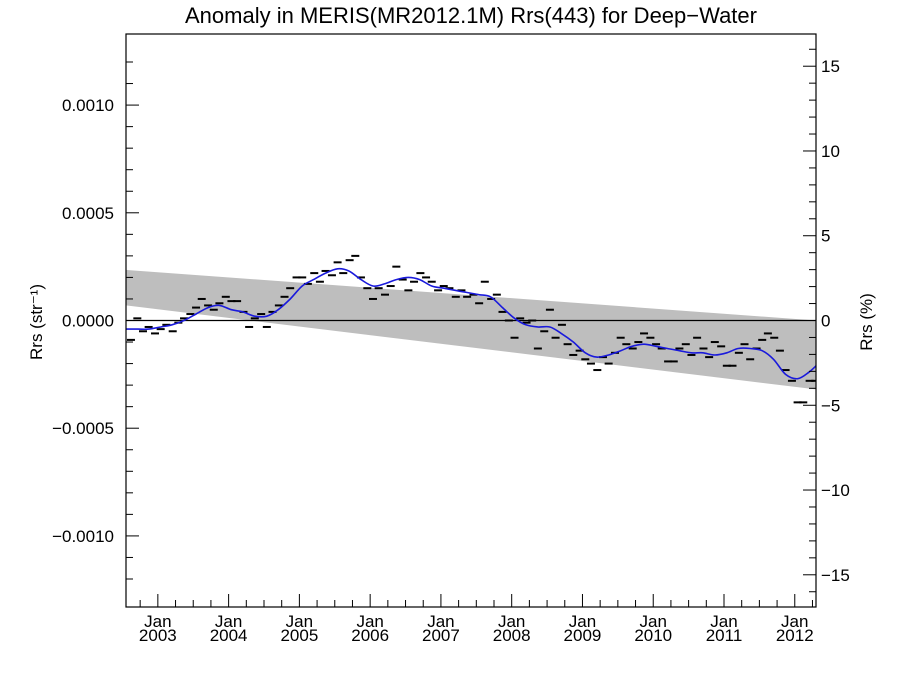 The width and height of the screenshot is (900, 680). Describe the element at coordinates (583, 635) in the screenshot. I see `x-tick-year-label: 2009` at that location.